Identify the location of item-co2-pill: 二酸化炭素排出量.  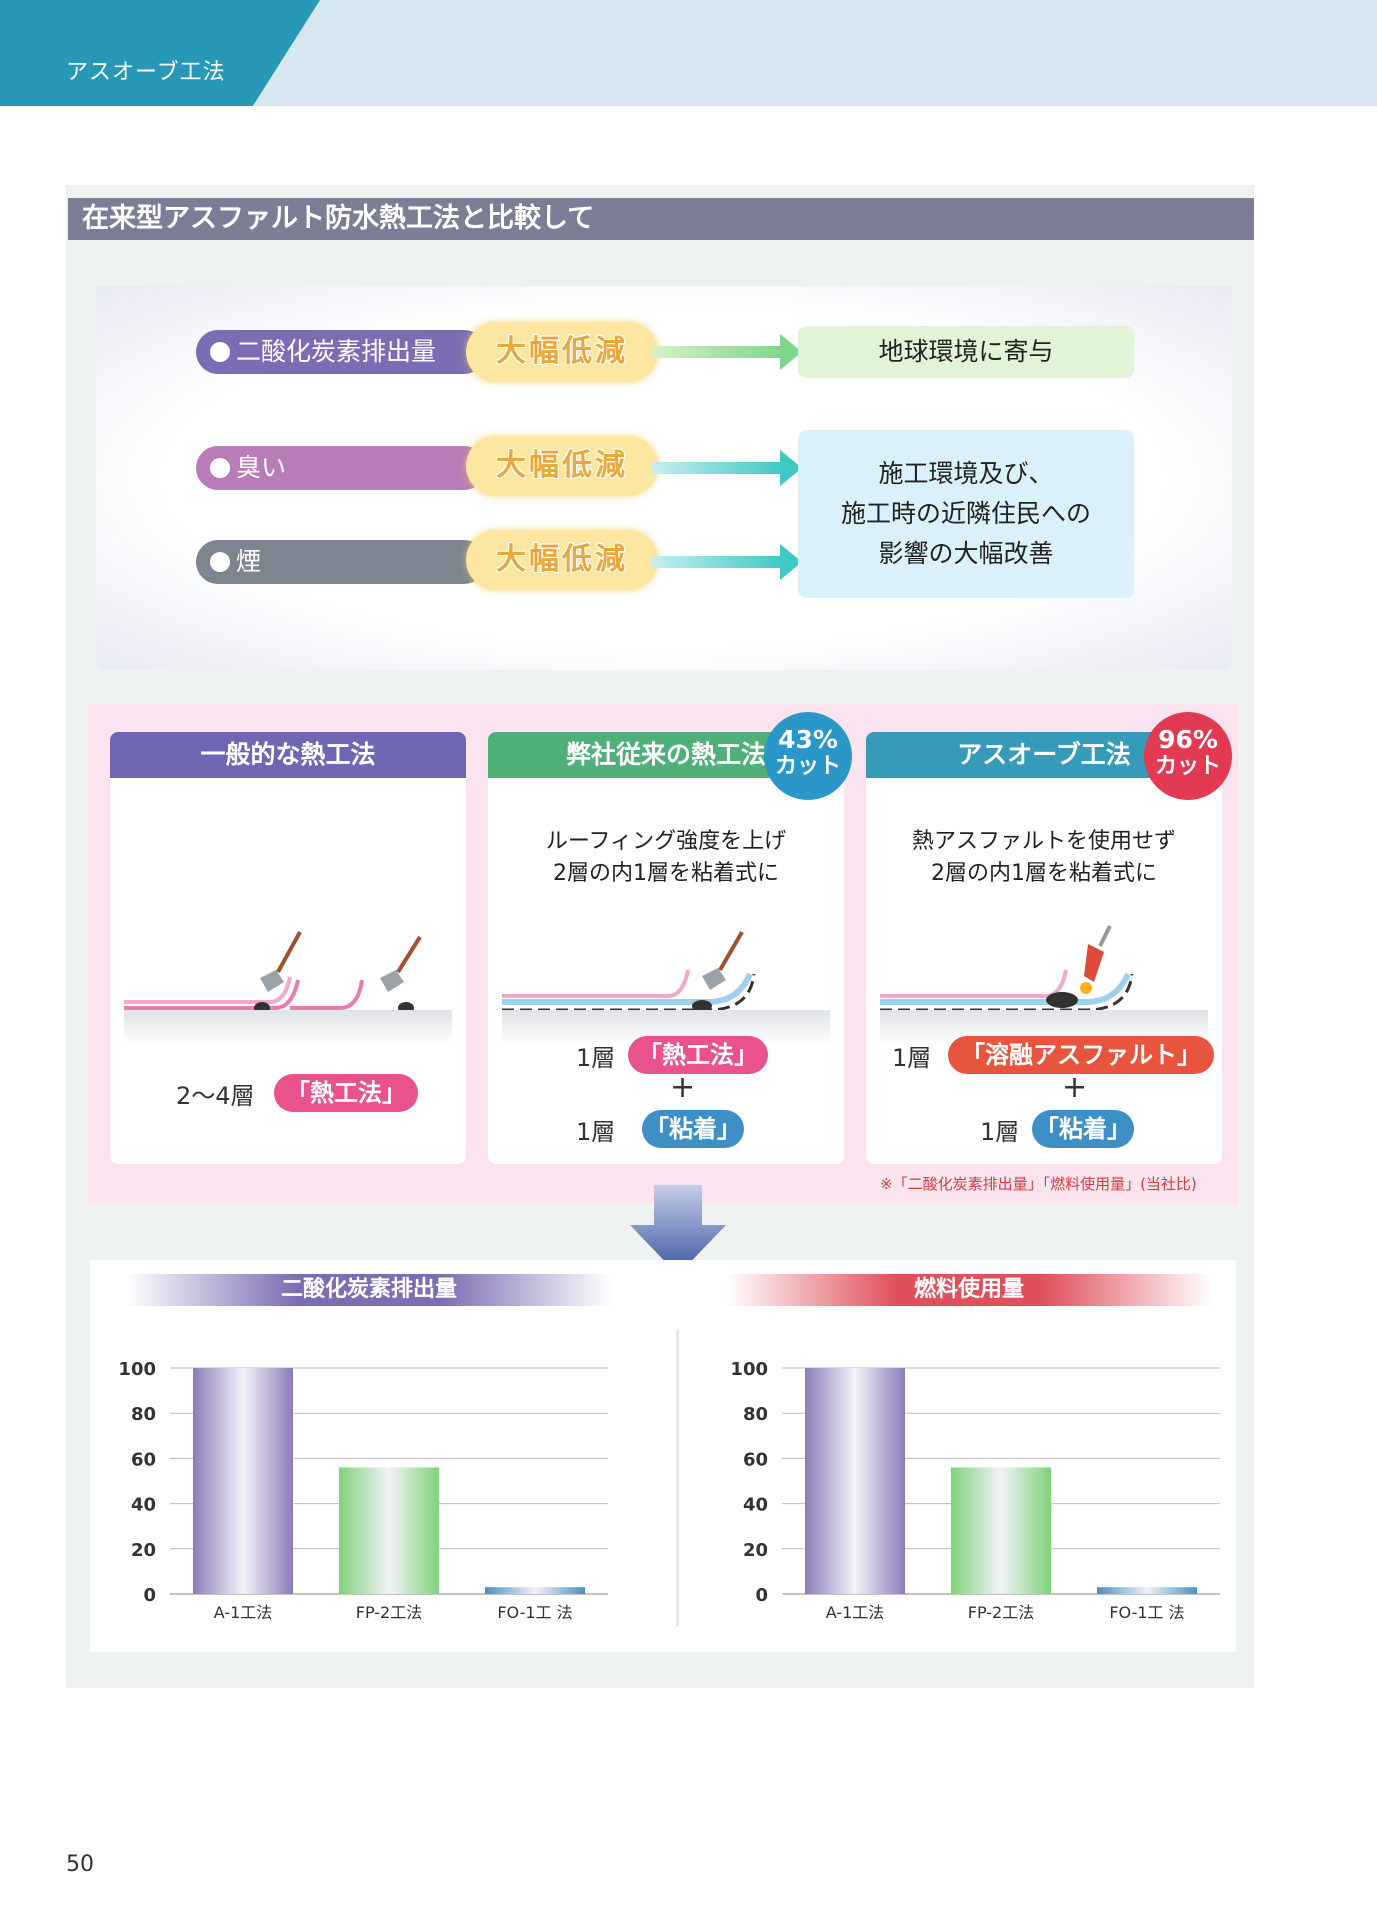
(341, 352).